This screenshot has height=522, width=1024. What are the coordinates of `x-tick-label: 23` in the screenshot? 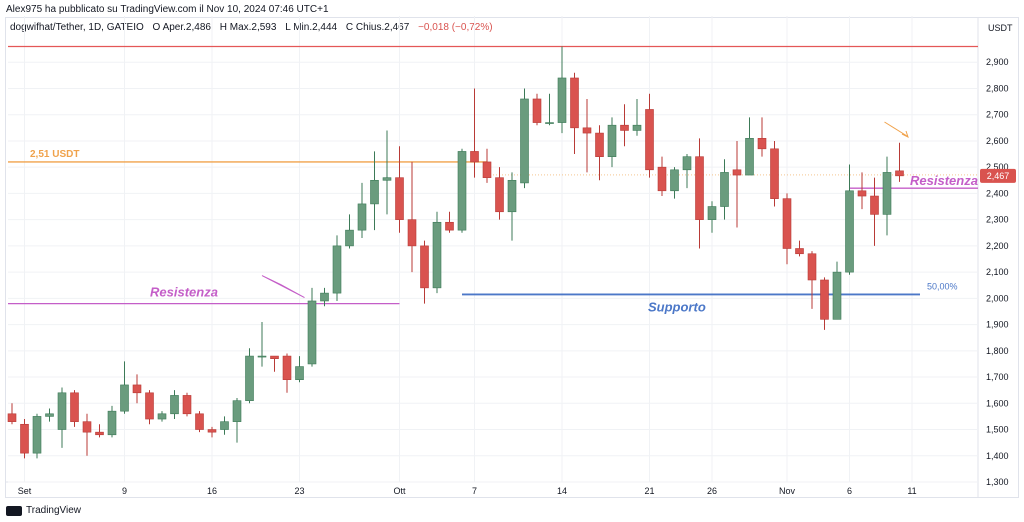 It's located at (299, 491).